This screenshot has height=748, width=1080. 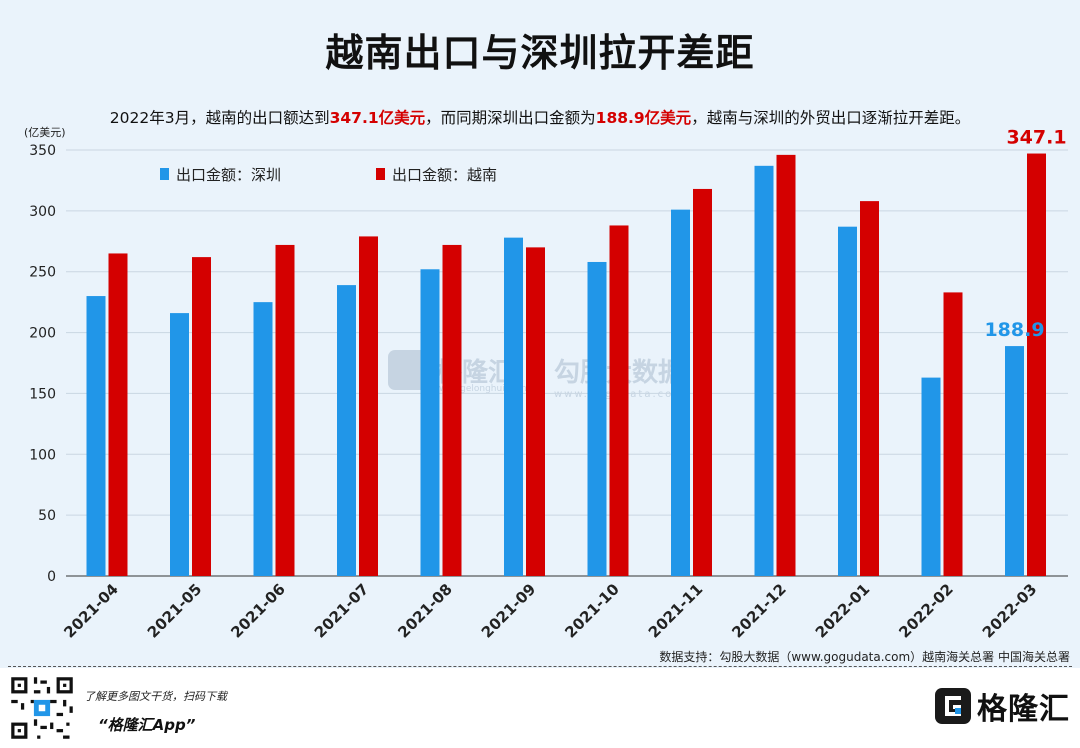 What do you see at coordinates (257, 610) in the screenshot?
I see `x-tick-label: 2021-06` at bounding box center [257, 610].